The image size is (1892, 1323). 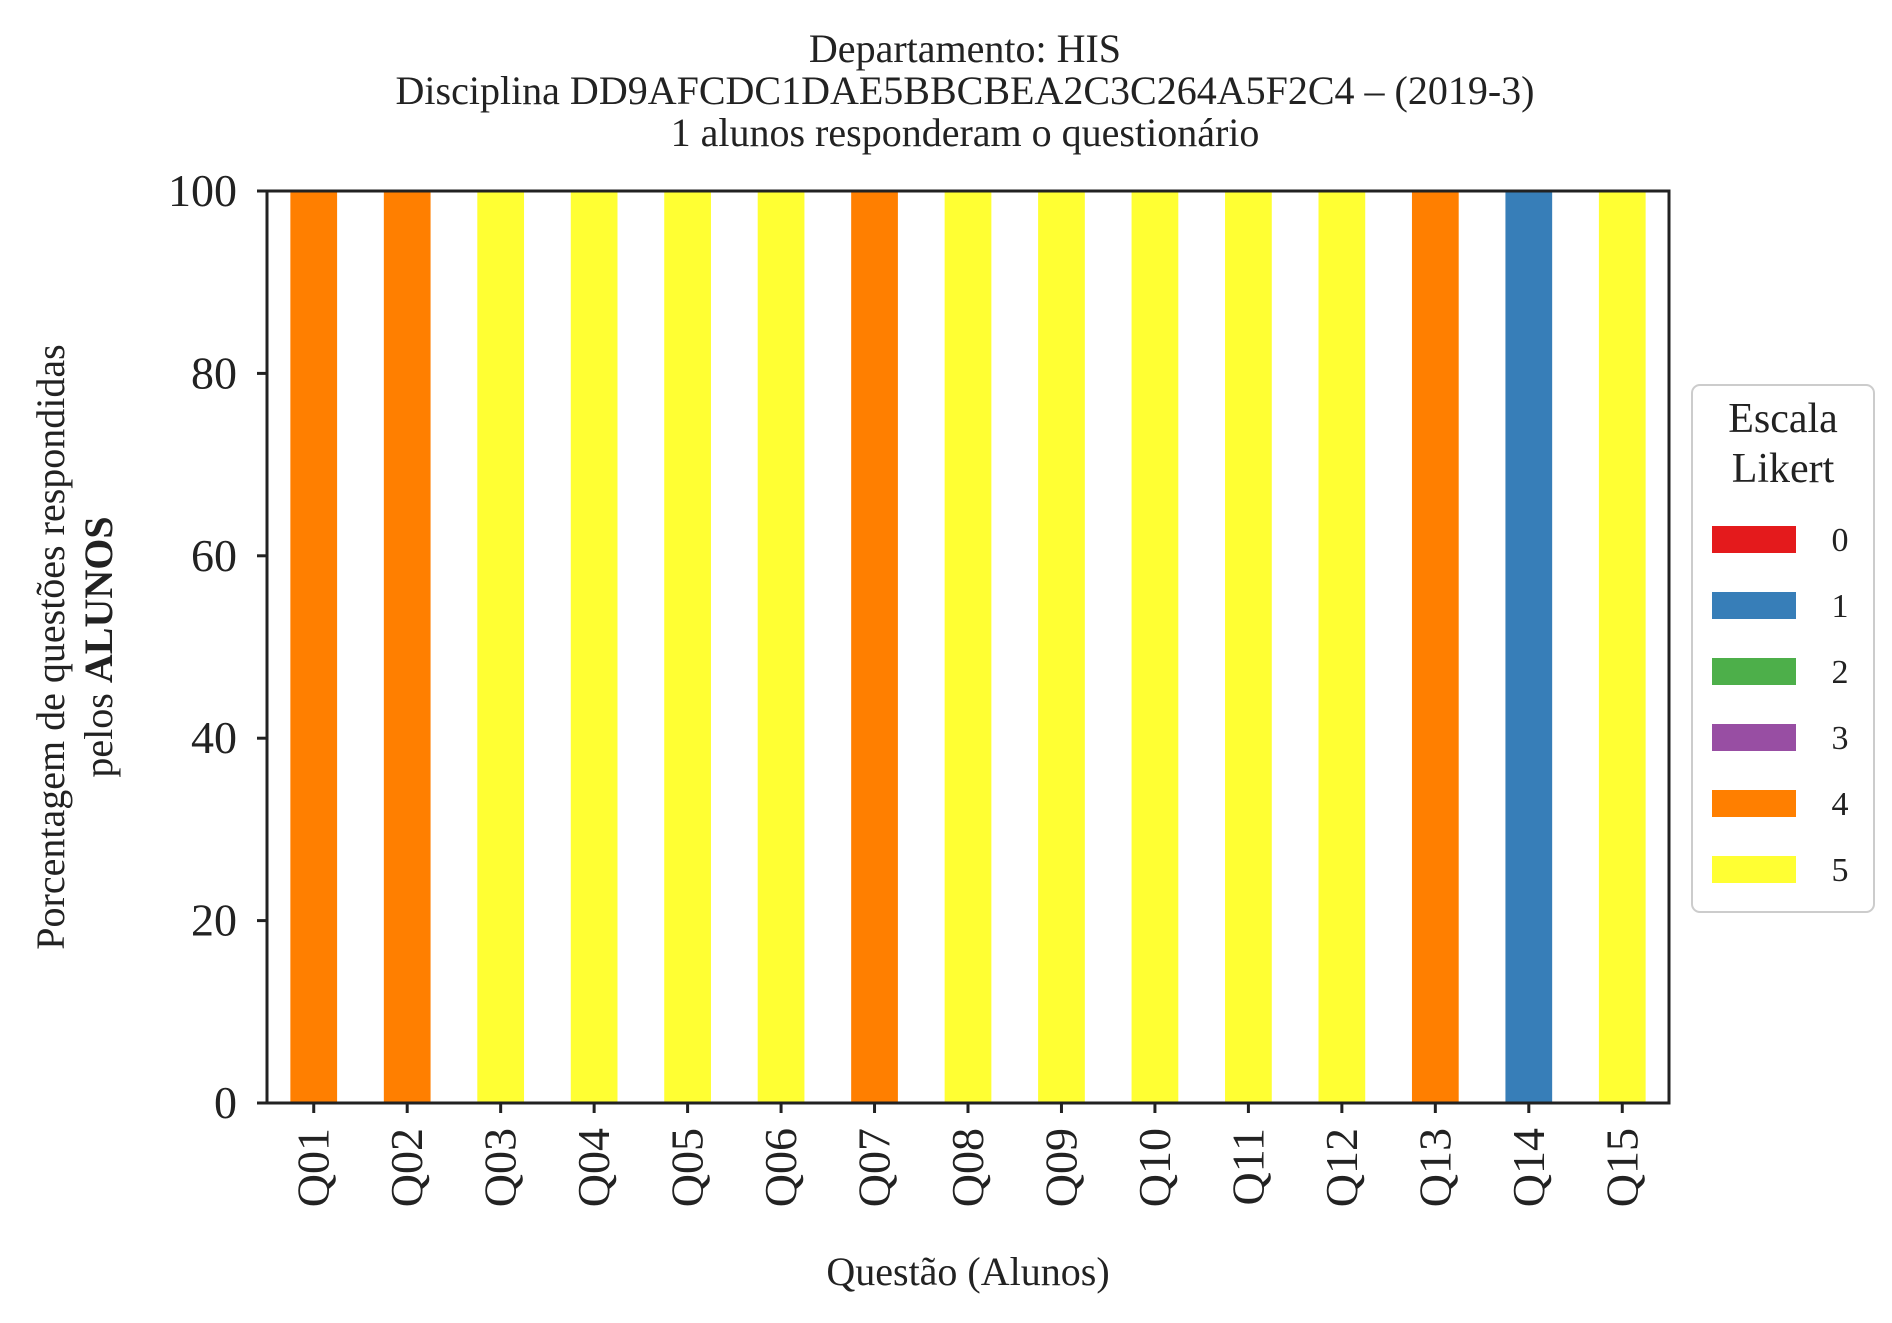 I want to click on y-tick-label: 80, so click(x=214, y=372).